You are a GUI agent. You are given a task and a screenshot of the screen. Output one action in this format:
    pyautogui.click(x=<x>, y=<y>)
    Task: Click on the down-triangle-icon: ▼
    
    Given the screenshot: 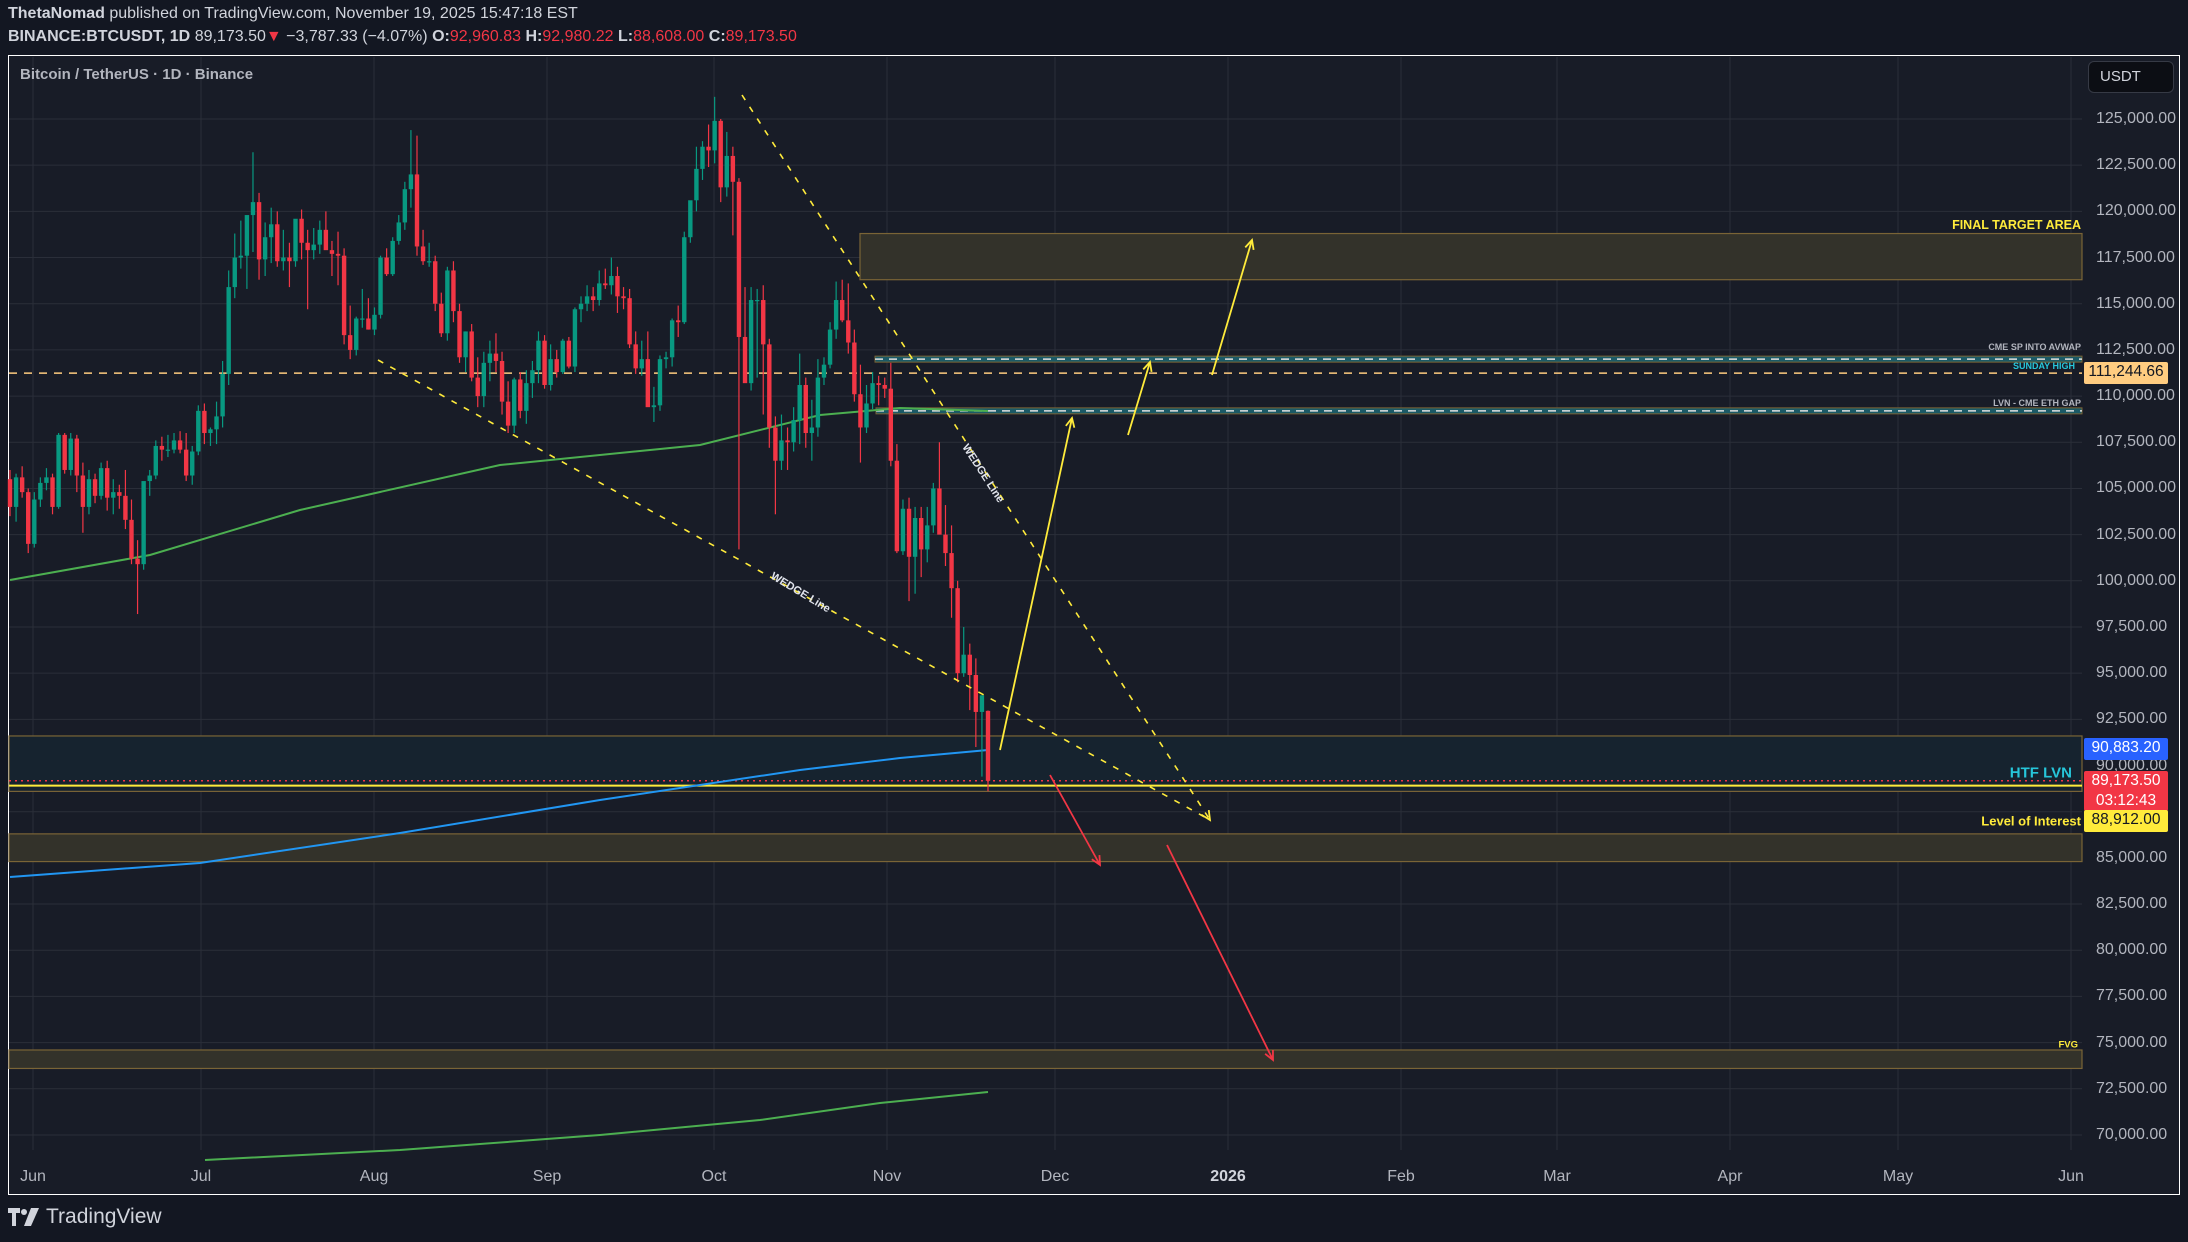 What is the action you would take?
    pyautogui.click(x=273, y=36)
    